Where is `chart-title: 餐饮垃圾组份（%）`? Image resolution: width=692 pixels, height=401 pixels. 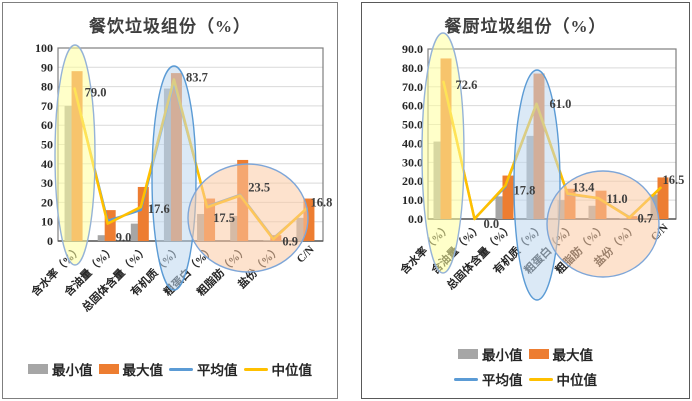 chart-title: 餐饮垃圾组份（%） is located at coordinates (170, 26).